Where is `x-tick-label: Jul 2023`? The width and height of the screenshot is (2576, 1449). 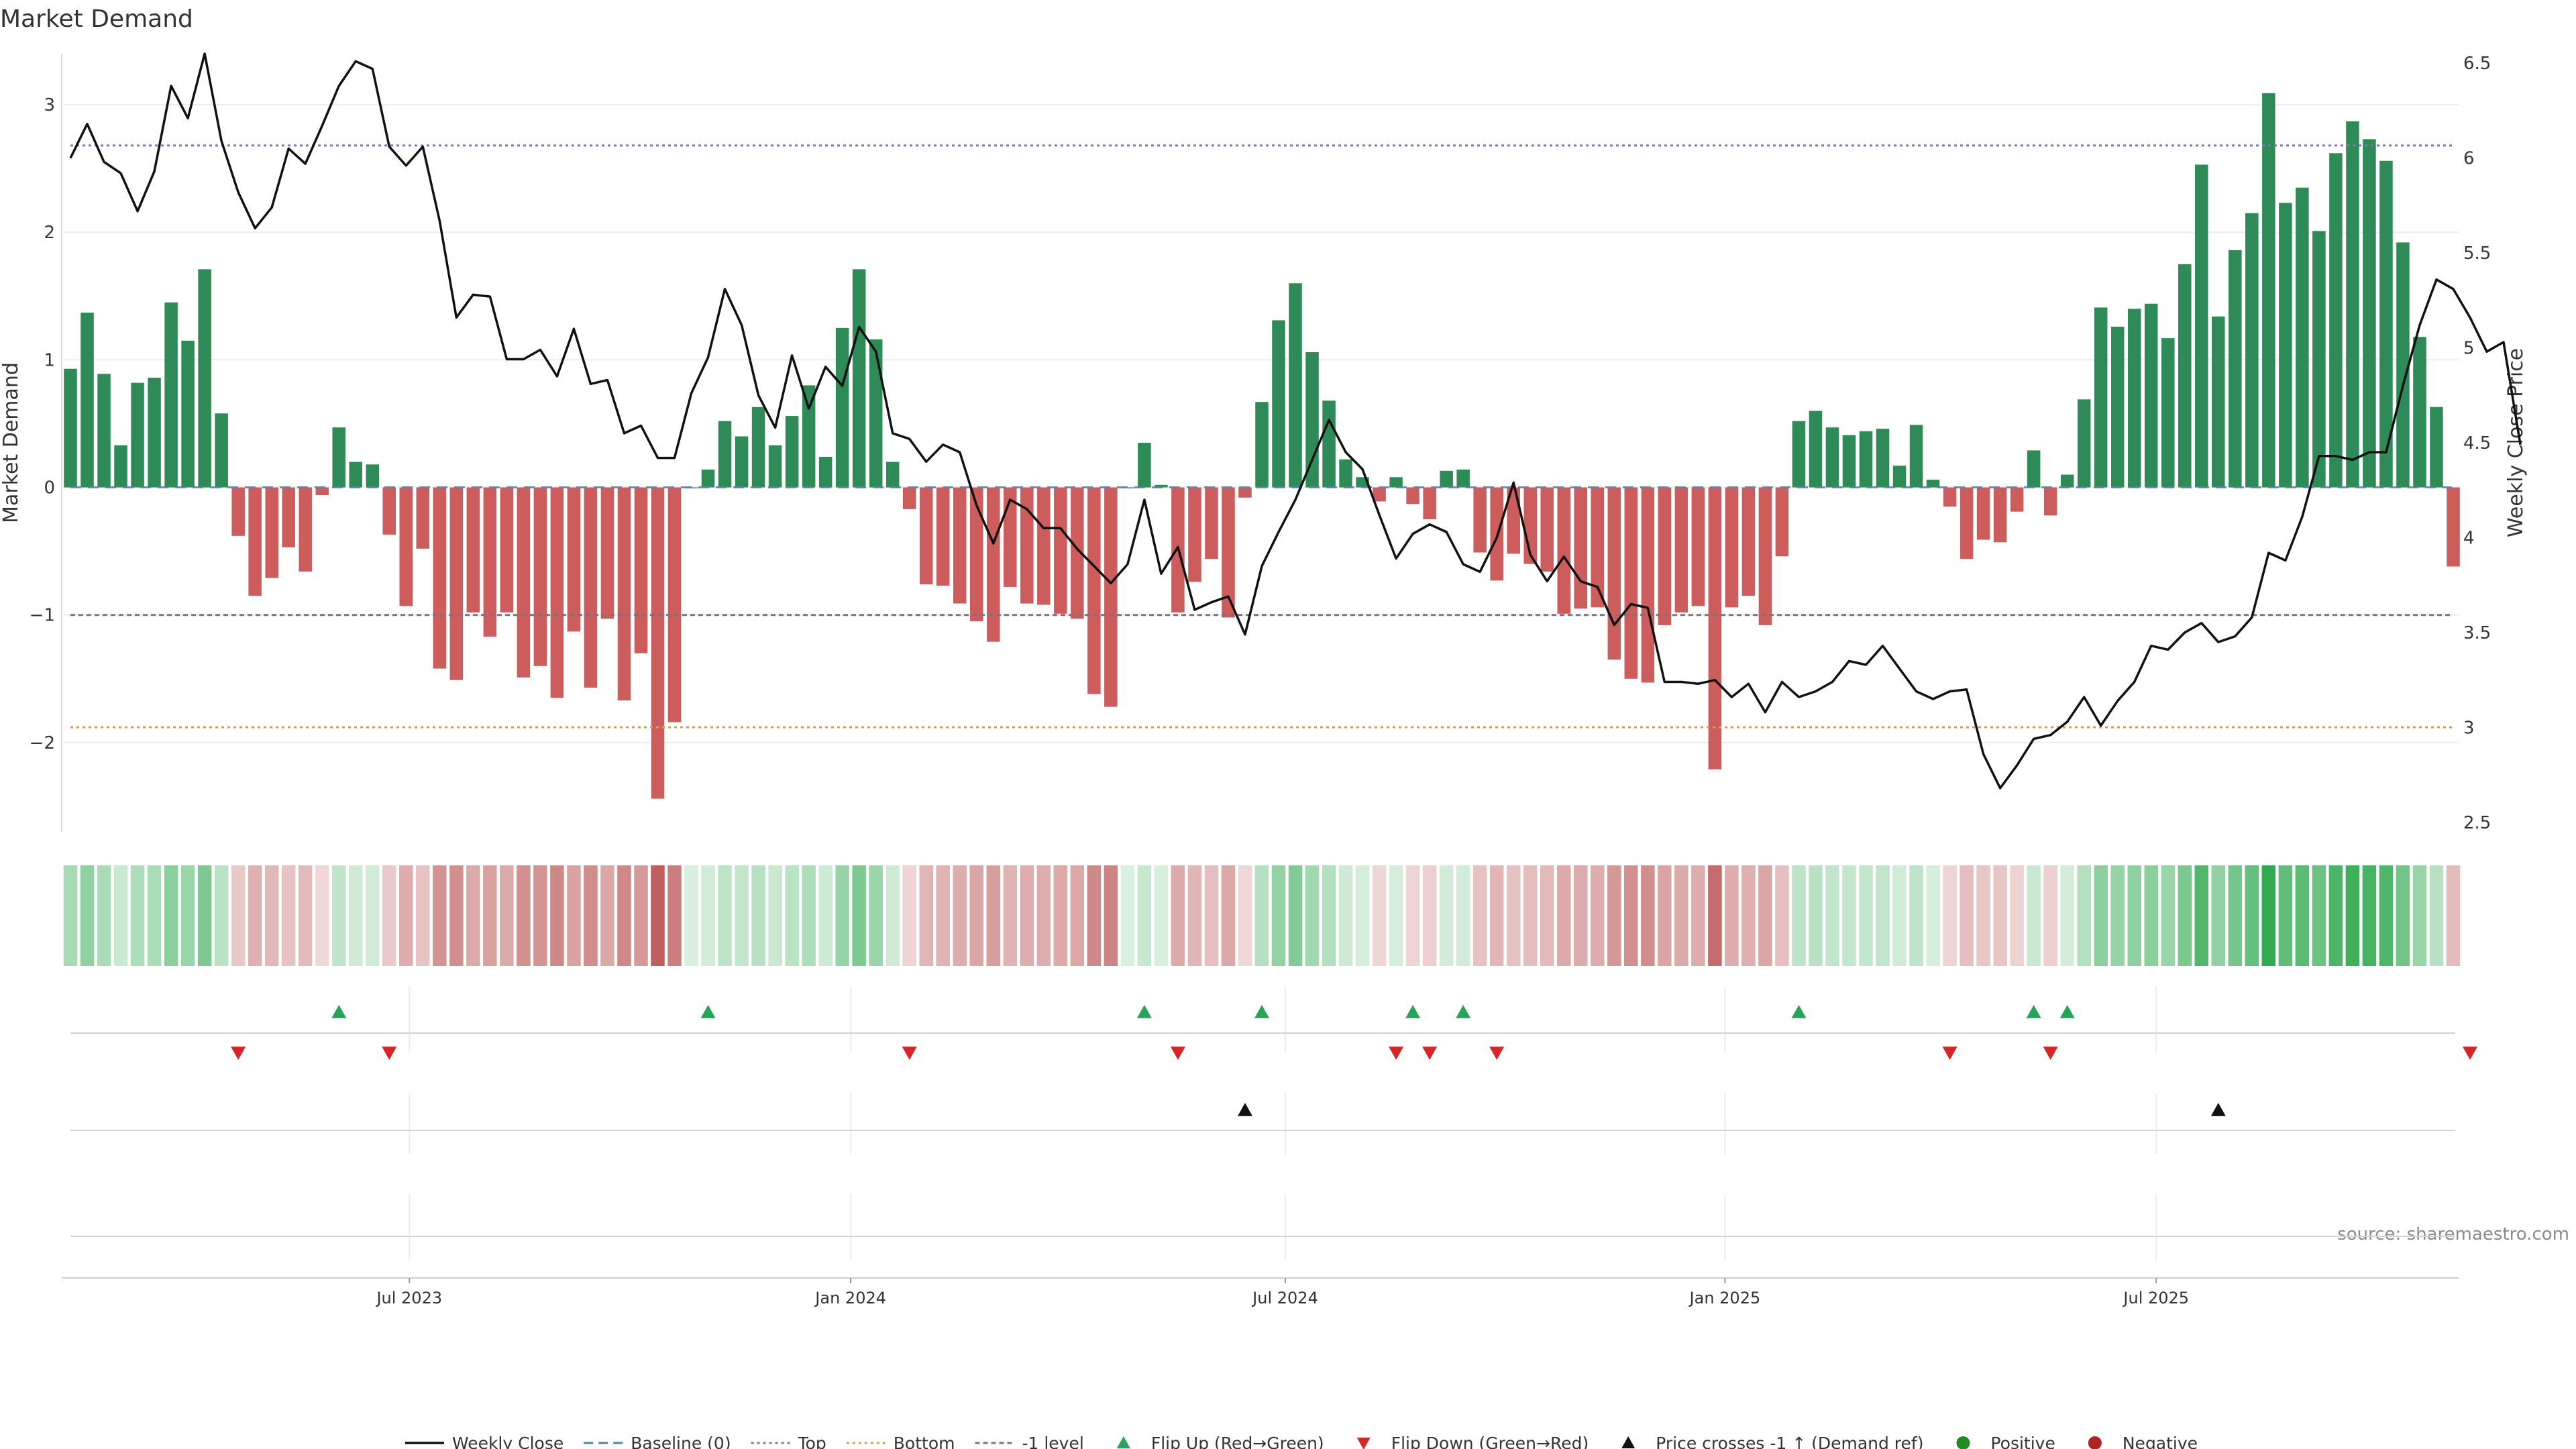
x-tick-label: Jul 2023 is located at coordinates (408, 1298).